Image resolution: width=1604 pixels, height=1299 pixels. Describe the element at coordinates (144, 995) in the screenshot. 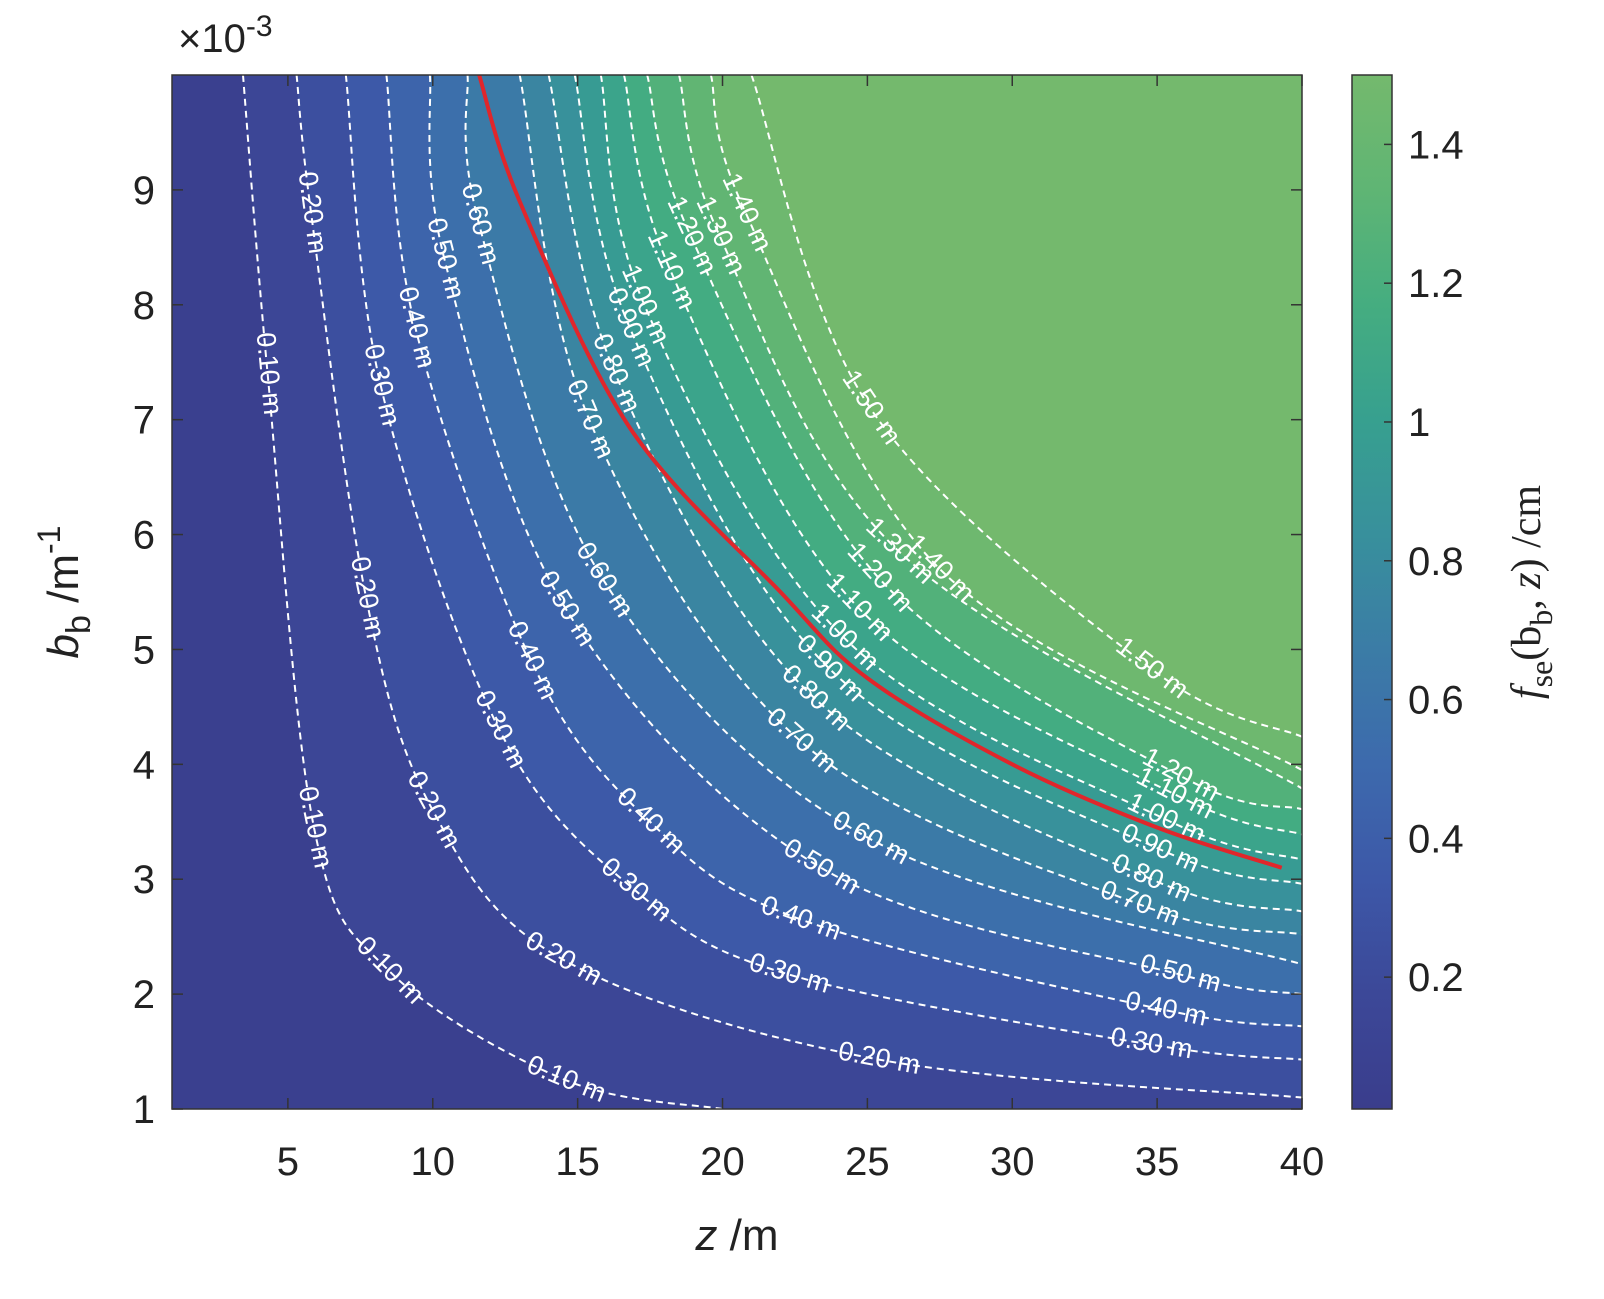

I see `y-tick-label: 2` at that location.